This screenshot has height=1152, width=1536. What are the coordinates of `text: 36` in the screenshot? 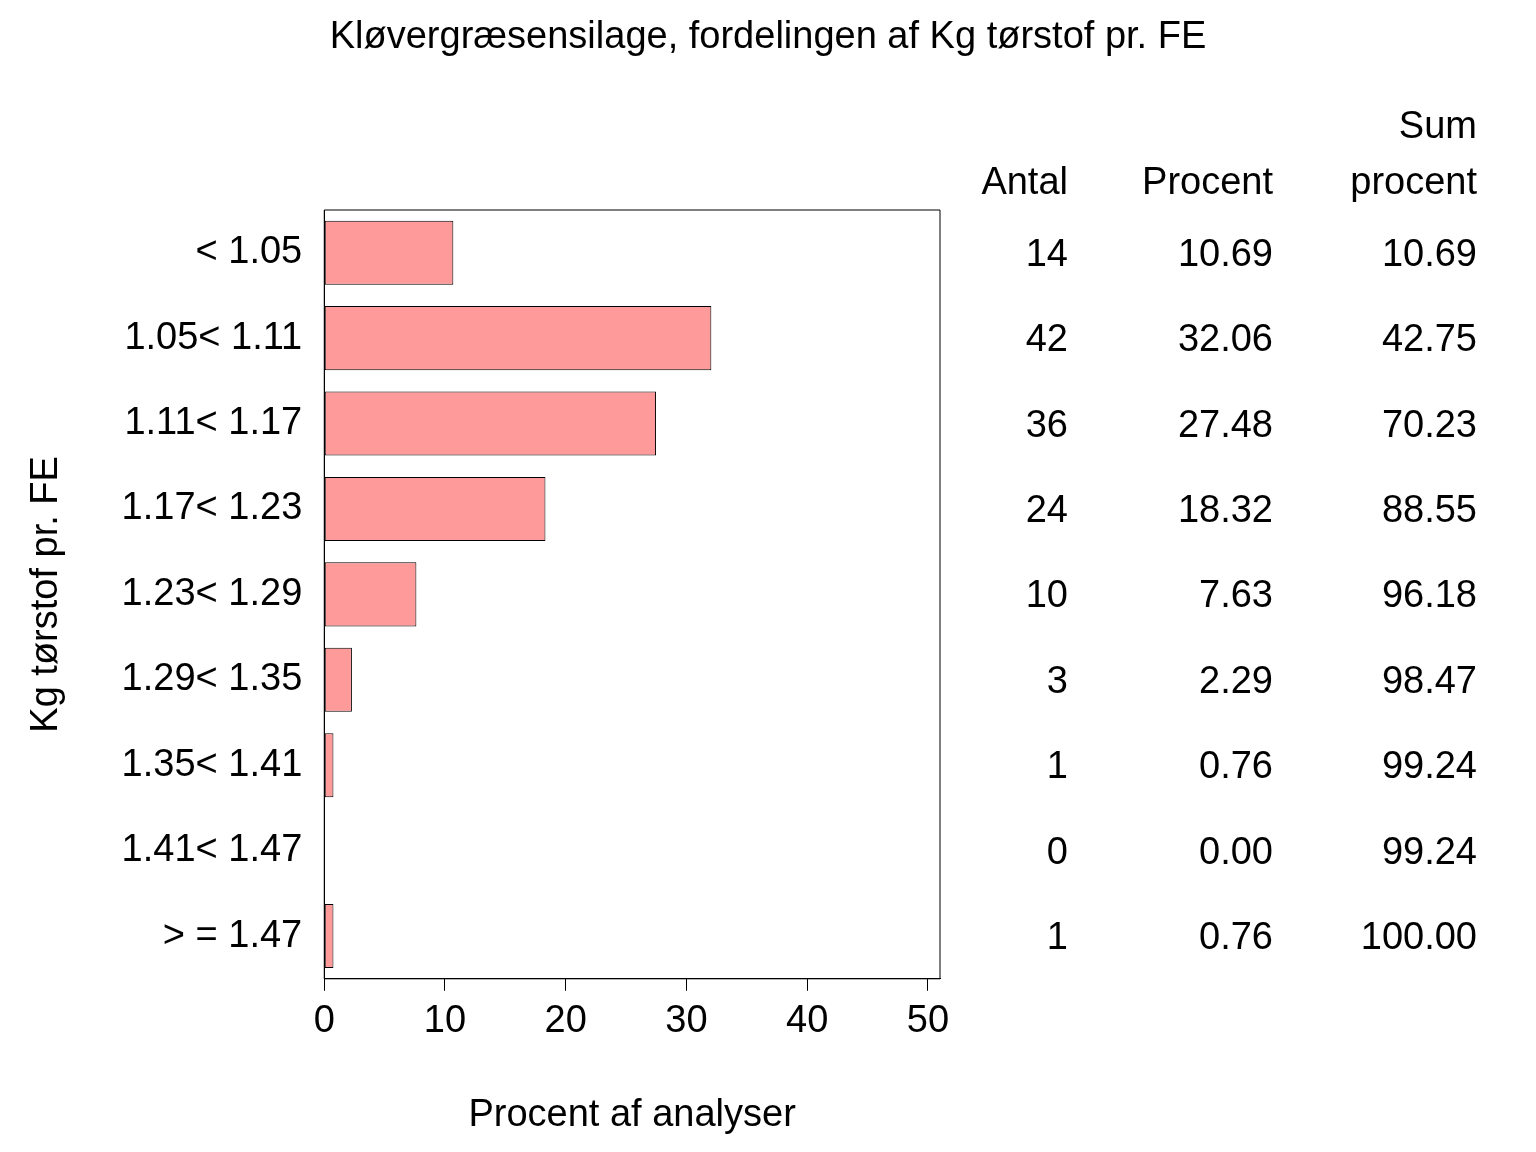 It's located at (1046, 423).